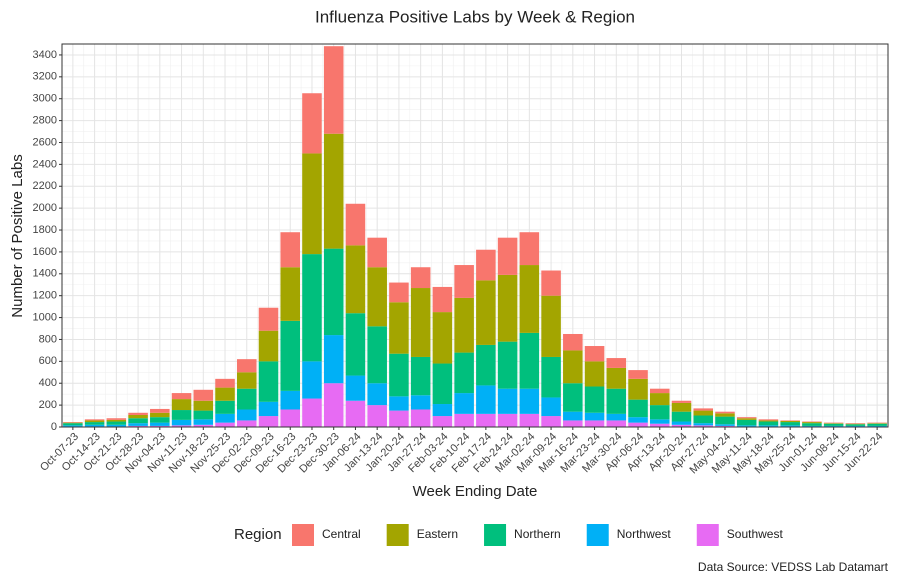  Describe the element at coordinates (793, 567) in the screenshot. I see `source-note: Data Source: VEDSS Lab Datamart` at that location.